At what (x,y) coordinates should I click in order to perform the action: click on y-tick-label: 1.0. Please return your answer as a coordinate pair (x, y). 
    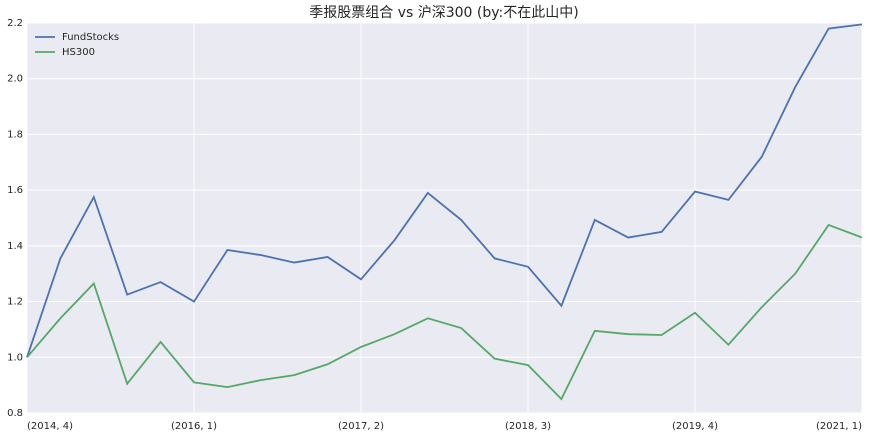
    Looking at the image, I should click on (15, 357).